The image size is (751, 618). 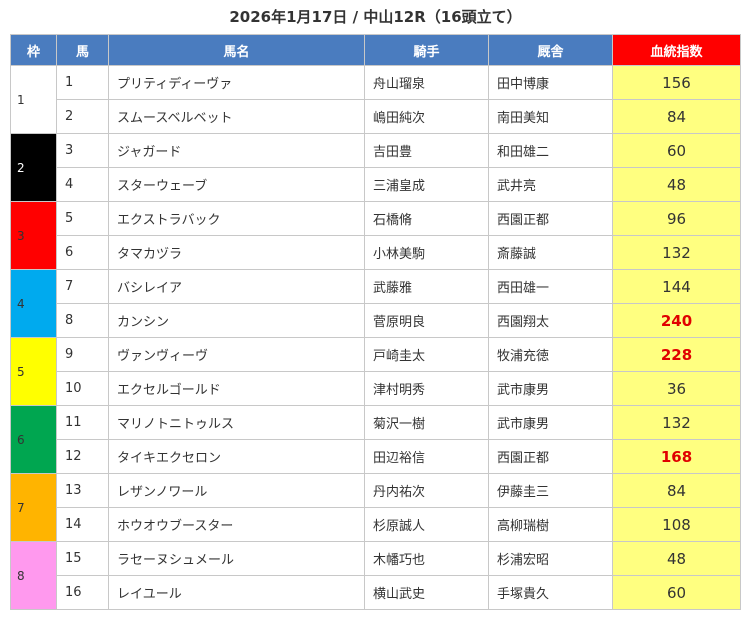 I want to click on jockey-cell: 田辺裕信, so click(x=426, y=456).